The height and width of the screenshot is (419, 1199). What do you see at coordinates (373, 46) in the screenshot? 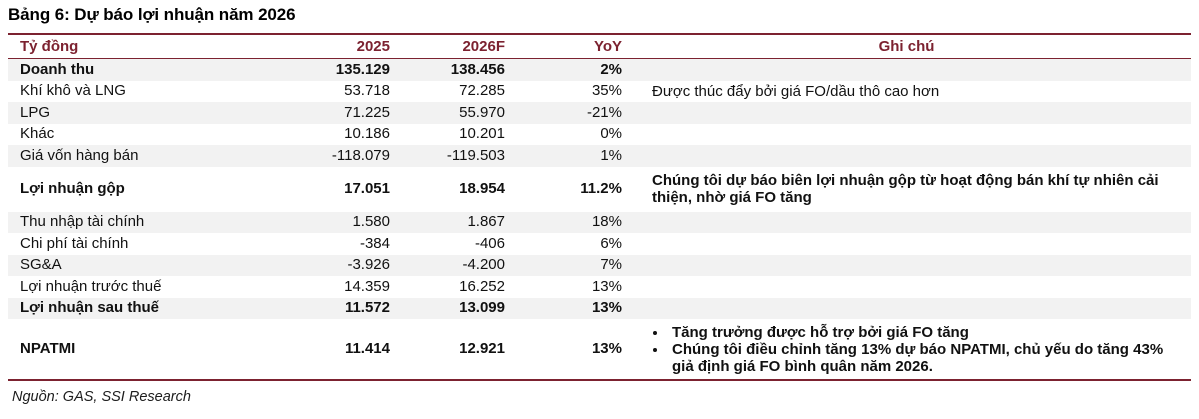
I see `column-header-2025: 2025` at bounding box center [373, 46].